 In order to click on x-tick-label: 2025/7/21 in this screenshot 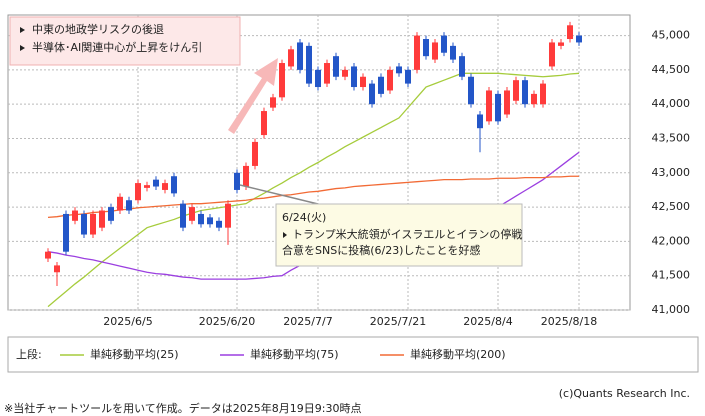, I will do `click(398, 321)`.